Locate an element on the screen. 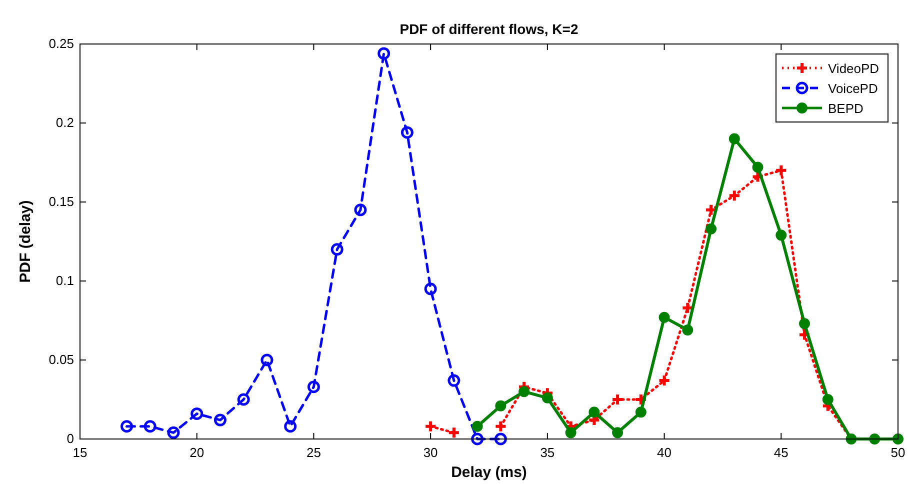  x-tick-label: 40 is located at coordinates (664, 452).